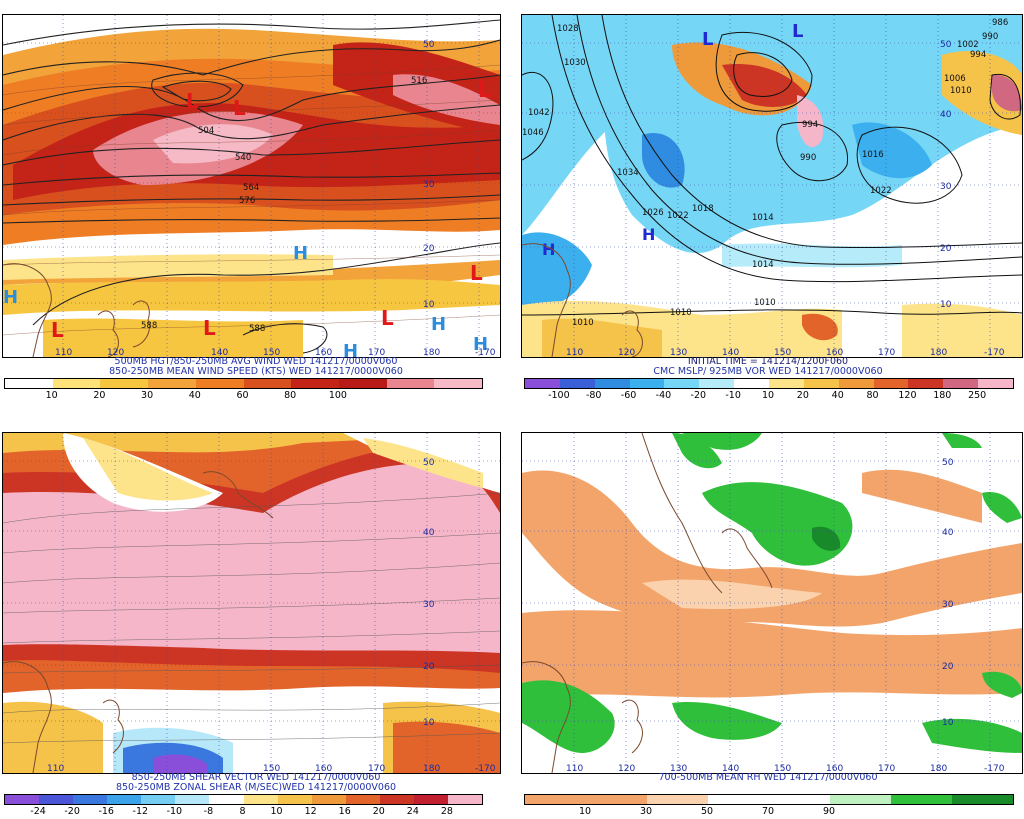  I want to click on lon-label: 110, so click(574, 352).